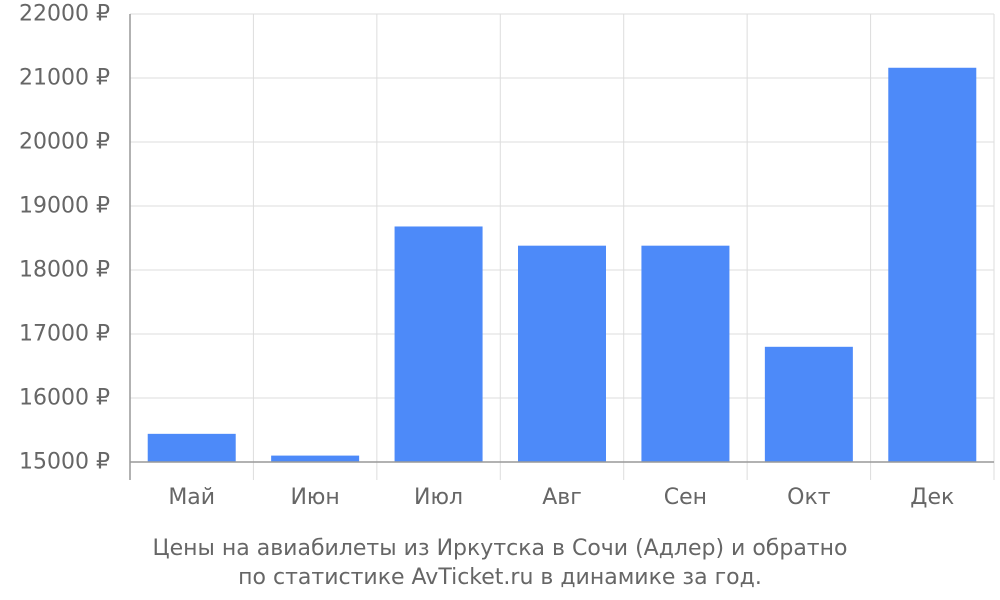  What do you see at coordinates (809, 497) in the screenshot?
I see `x-tick-label: Окт` at bounding box center [809, 497].